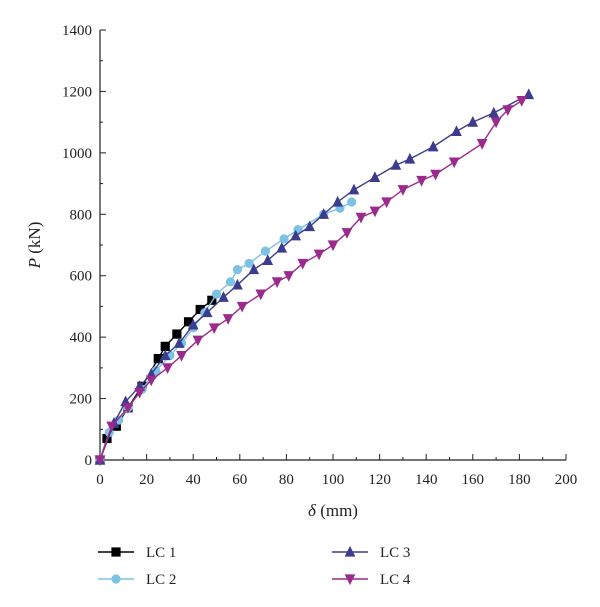  I want to click on x-tick-label: 40, so click(193, 480).